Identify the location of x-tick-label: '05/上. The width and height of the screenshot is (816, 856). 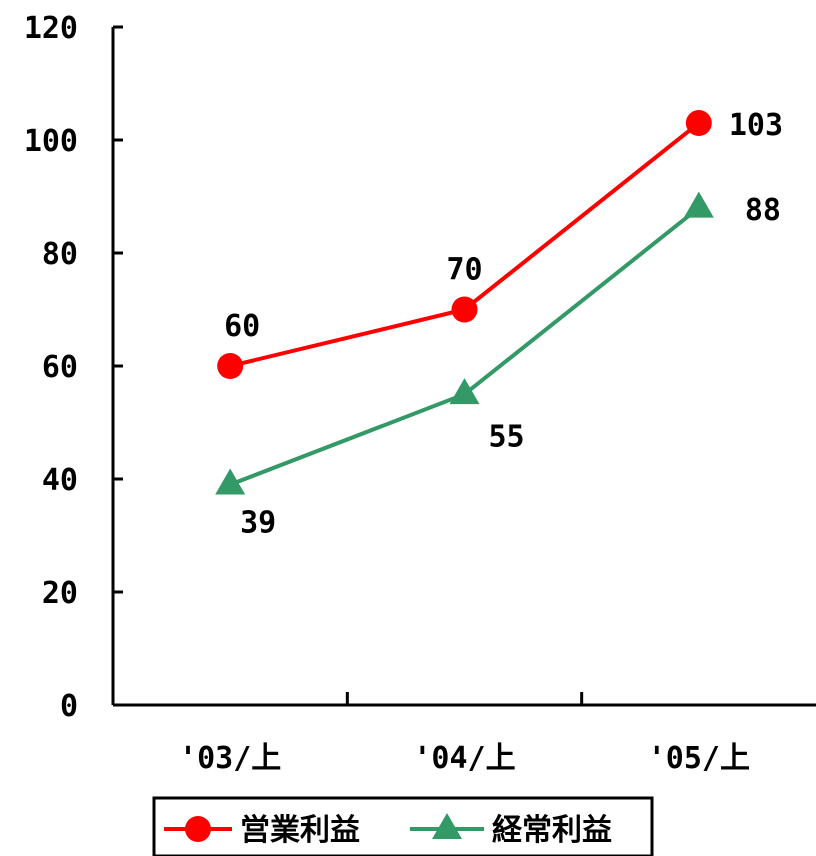
(699, 758).